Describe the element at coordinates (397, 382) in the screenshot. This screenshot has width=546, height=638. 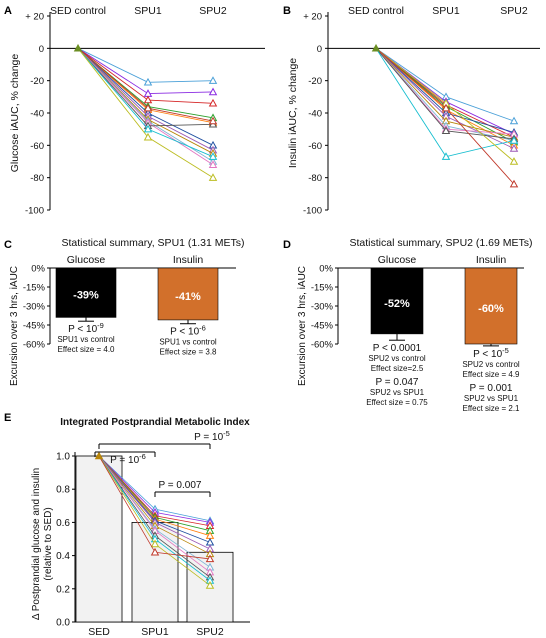
I see `stat-p-value: P = 0.047` at that location.